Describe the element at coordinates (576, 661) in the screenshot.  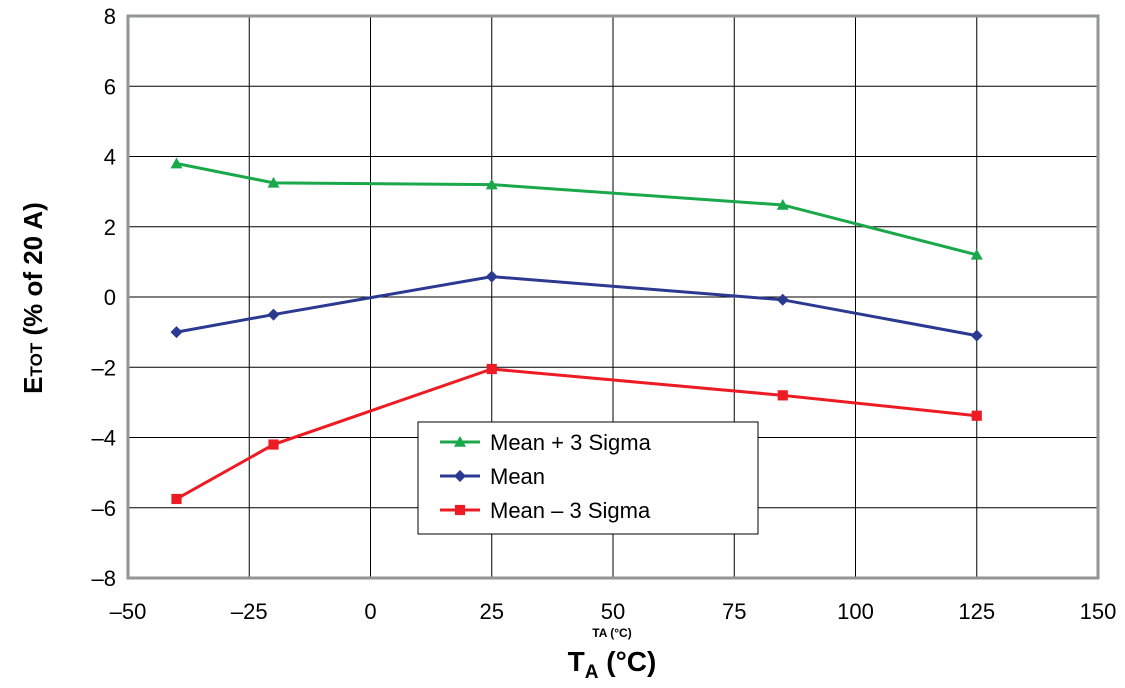
I see `x-axis-title-main: T` at that location.